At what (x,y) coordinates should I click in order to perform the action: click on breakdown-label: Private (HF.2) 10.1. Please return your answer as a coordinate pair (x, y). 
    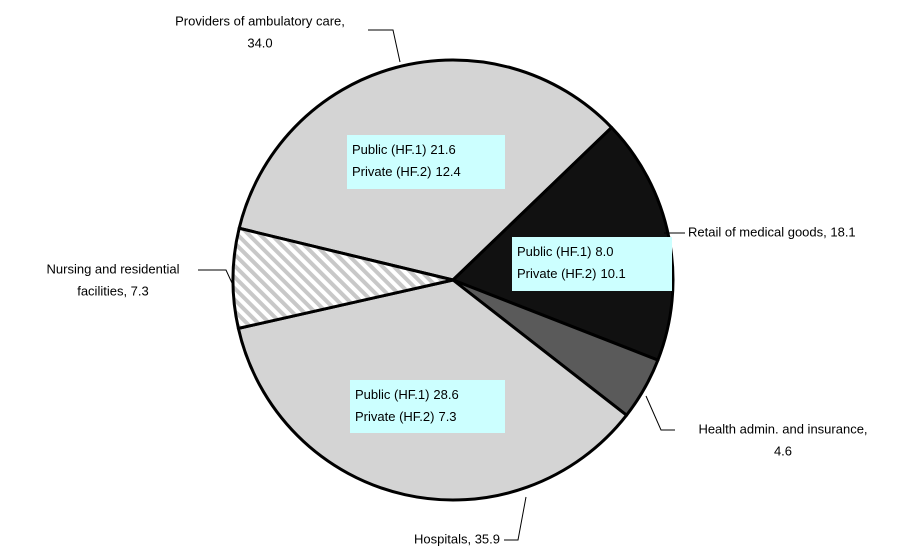
    Looking at the image, I should click on (571, 273).